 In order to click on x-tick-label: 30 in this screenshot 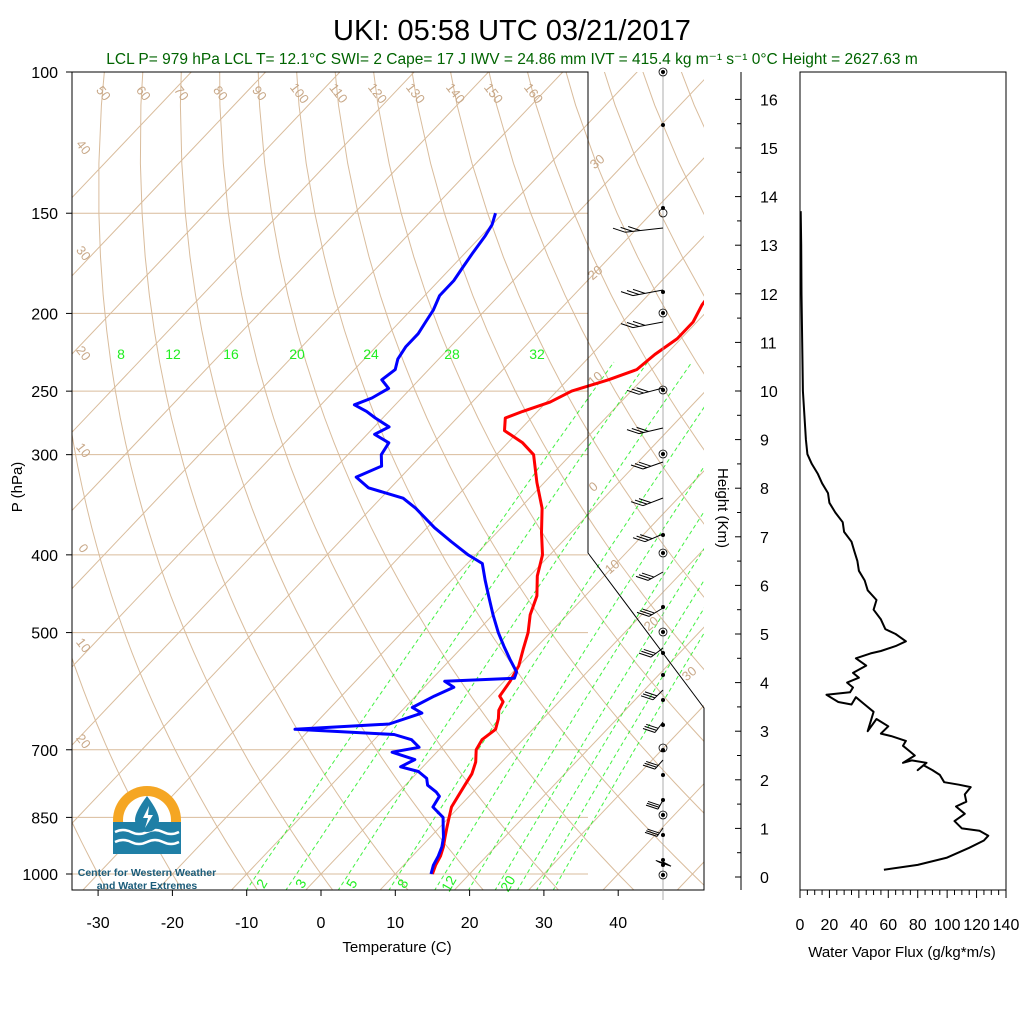, I will do `click(544, 923)`.